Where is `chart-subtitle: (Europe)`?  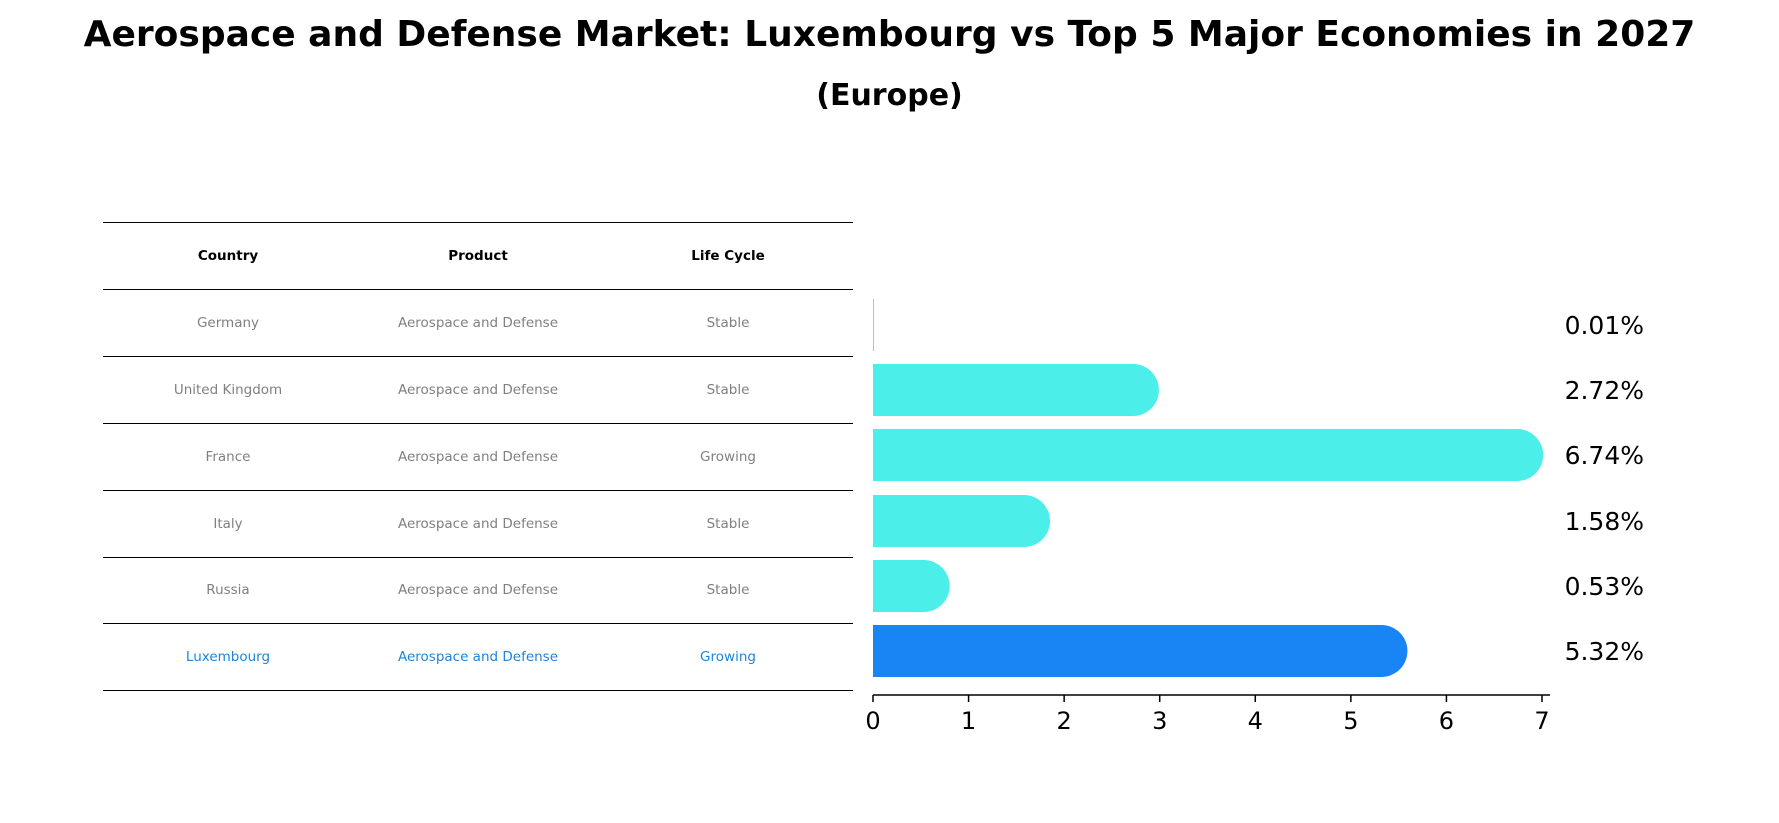 chart-subtitle: (Europe) is located at coordinates (889, 95).